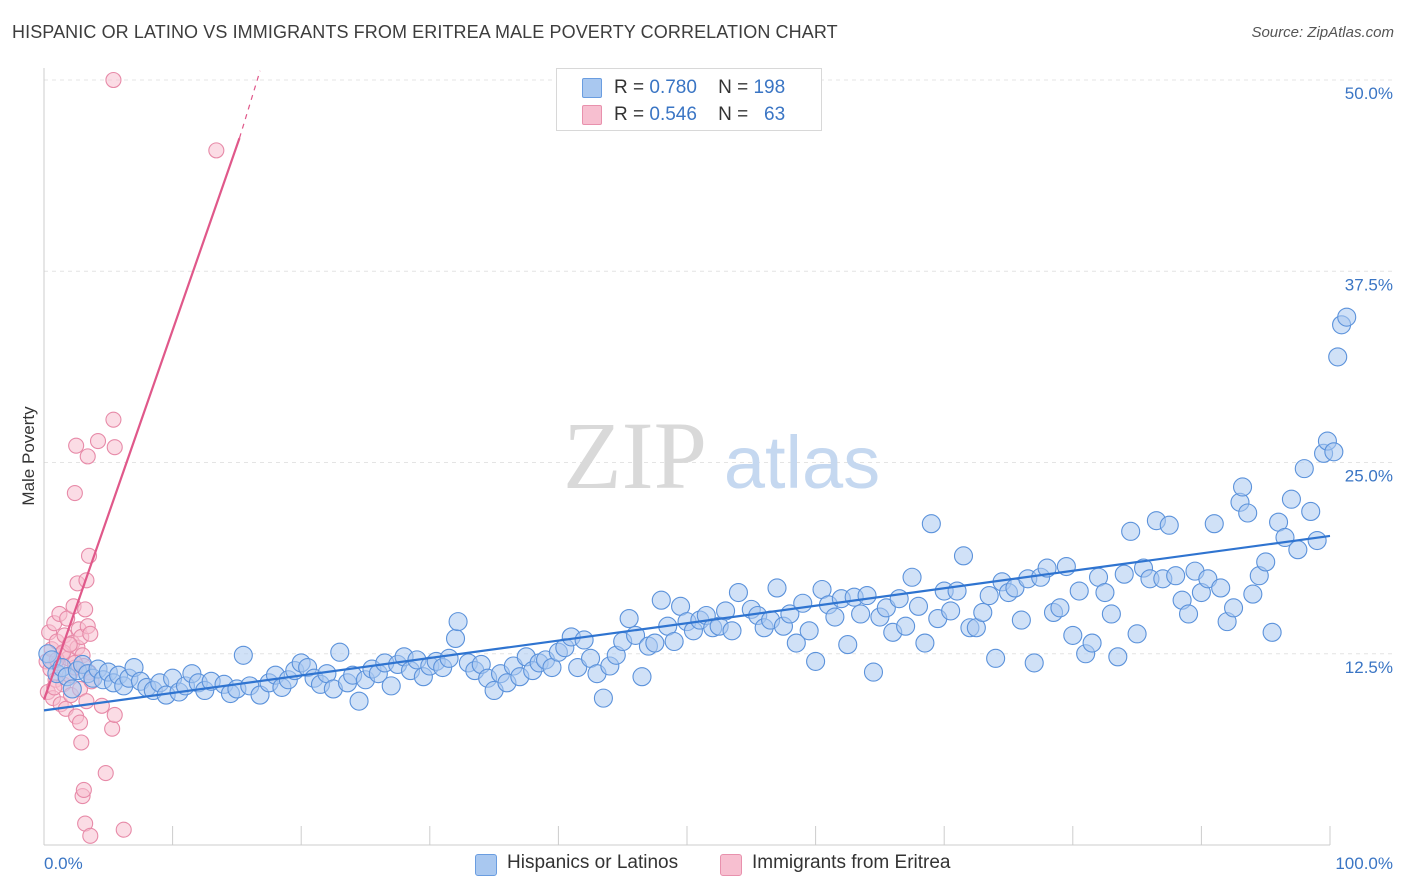  Describe the element at coordinates (769, 87) in the screenshot. I see `legend-n-value: 198` at that location.